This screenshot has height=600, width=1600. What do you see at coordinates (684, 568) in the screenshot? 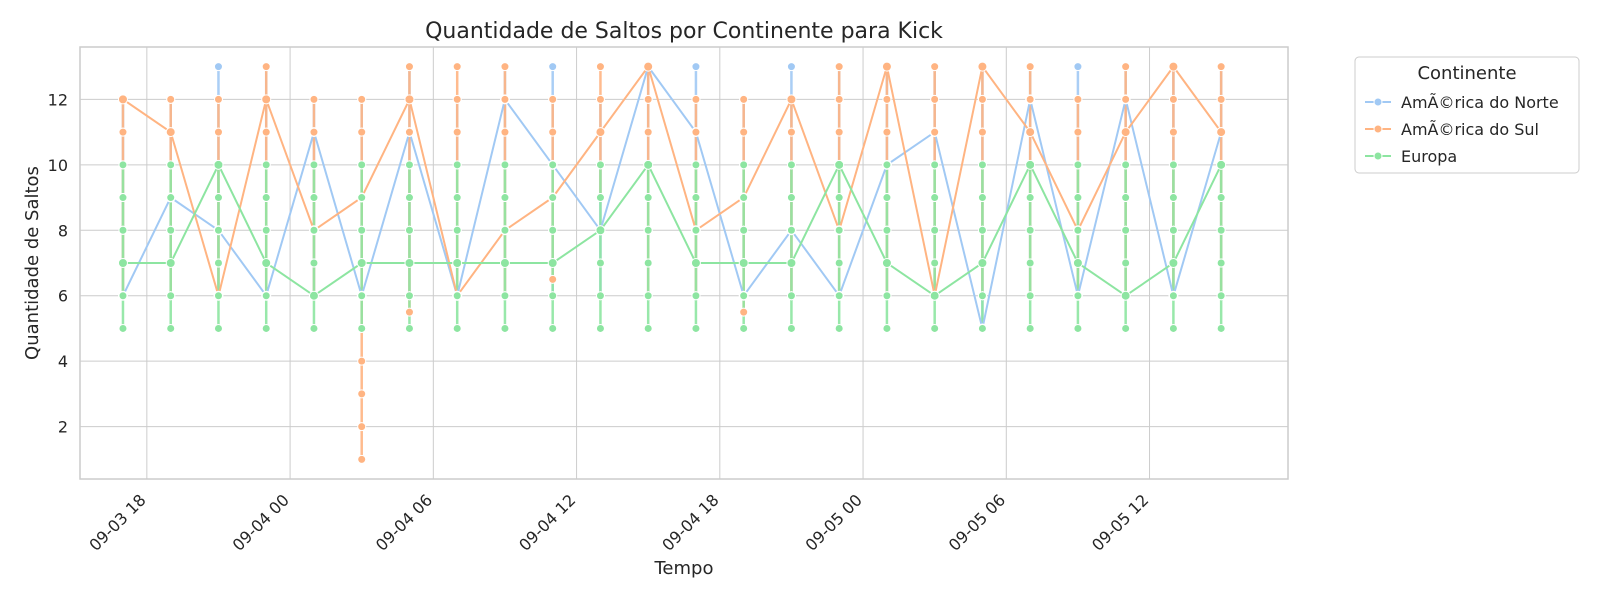
I see `x-axis-label: Tempo` at bounding box center [684, 568].